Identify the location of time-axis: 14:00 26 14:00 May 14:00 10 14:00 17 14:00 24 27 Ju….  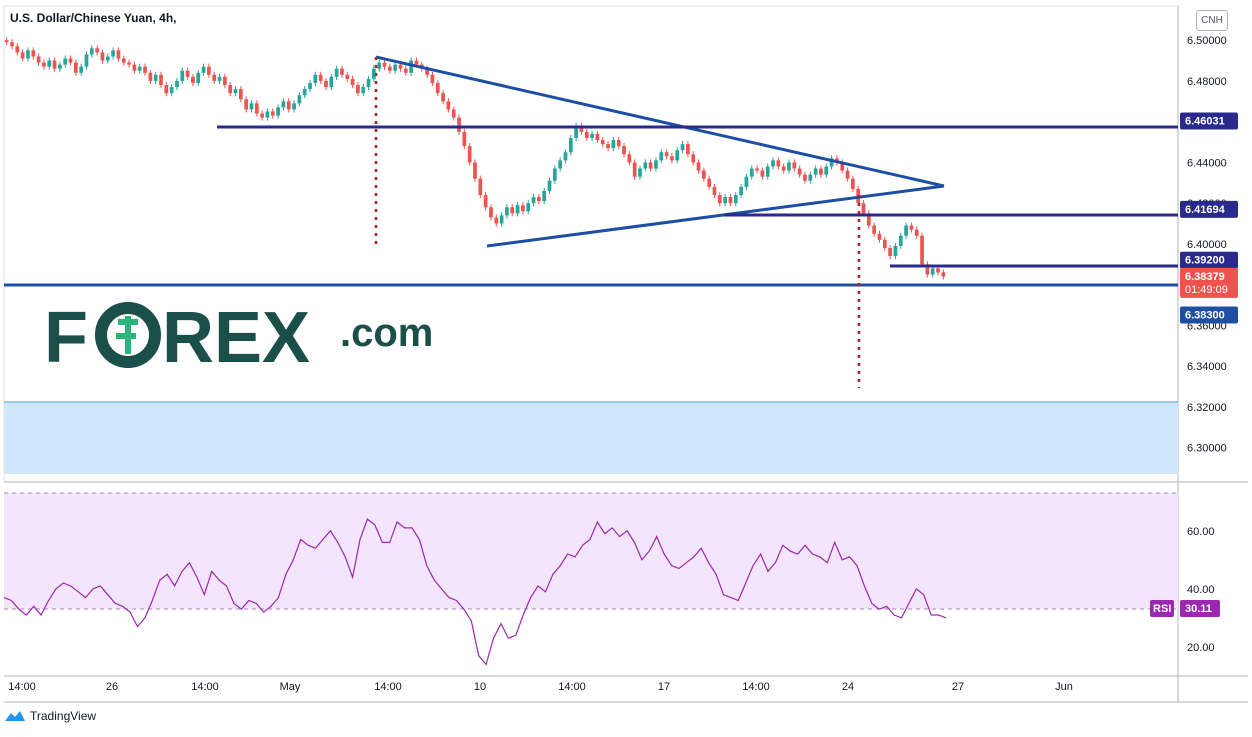
(540, 687).